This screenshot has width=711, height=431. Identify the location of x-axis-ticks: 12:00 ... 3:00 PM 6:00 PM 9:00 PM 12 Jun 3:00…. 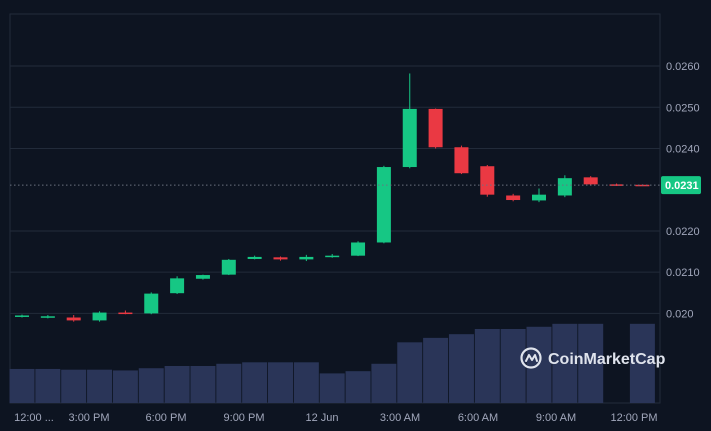
(335, 418).